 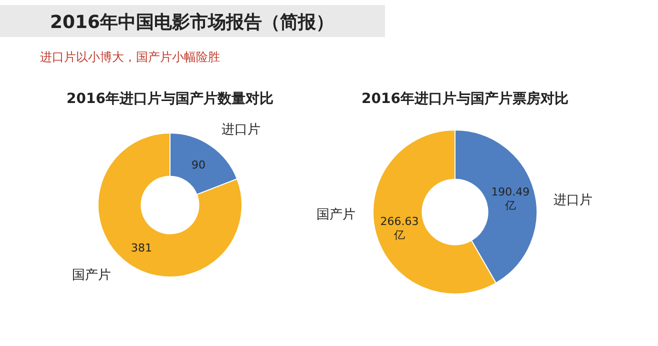 I want to click on data-label: 381, so click(x=141, y=248).